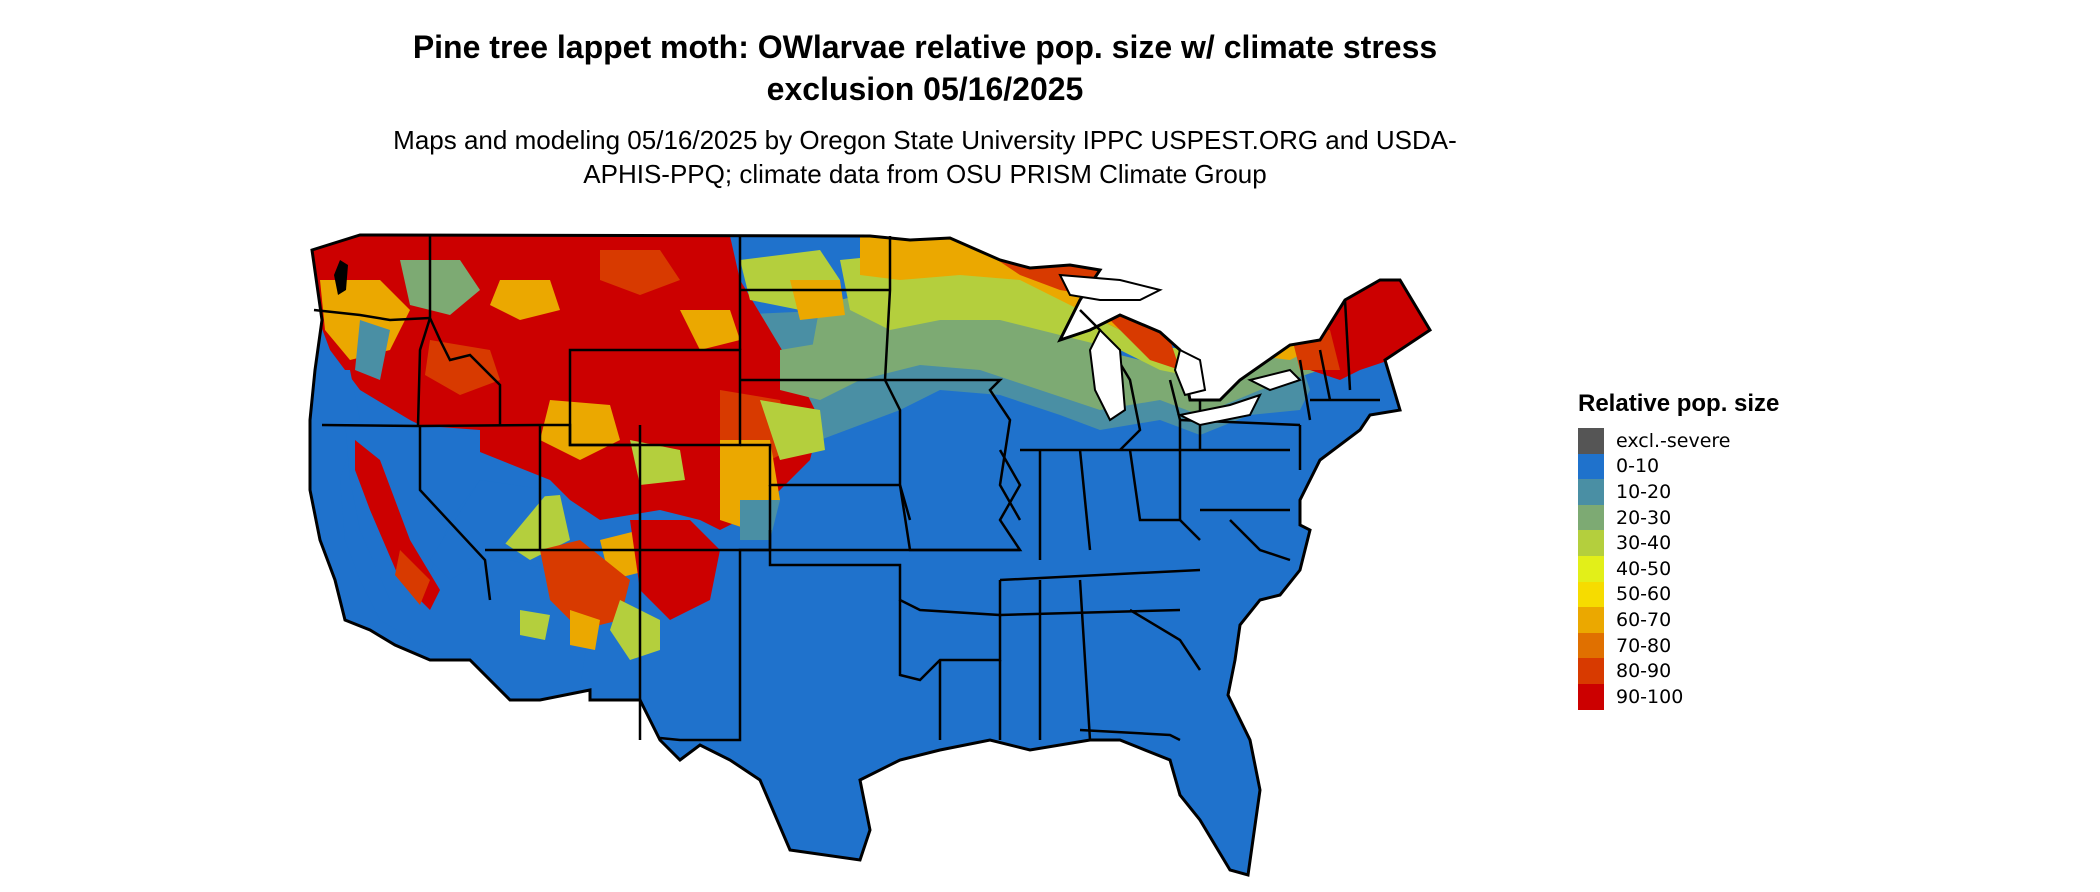  Describe the element at coordinates (1679, 403) in the screenshot. I see `legend-title: Relative pop. size` at that location.